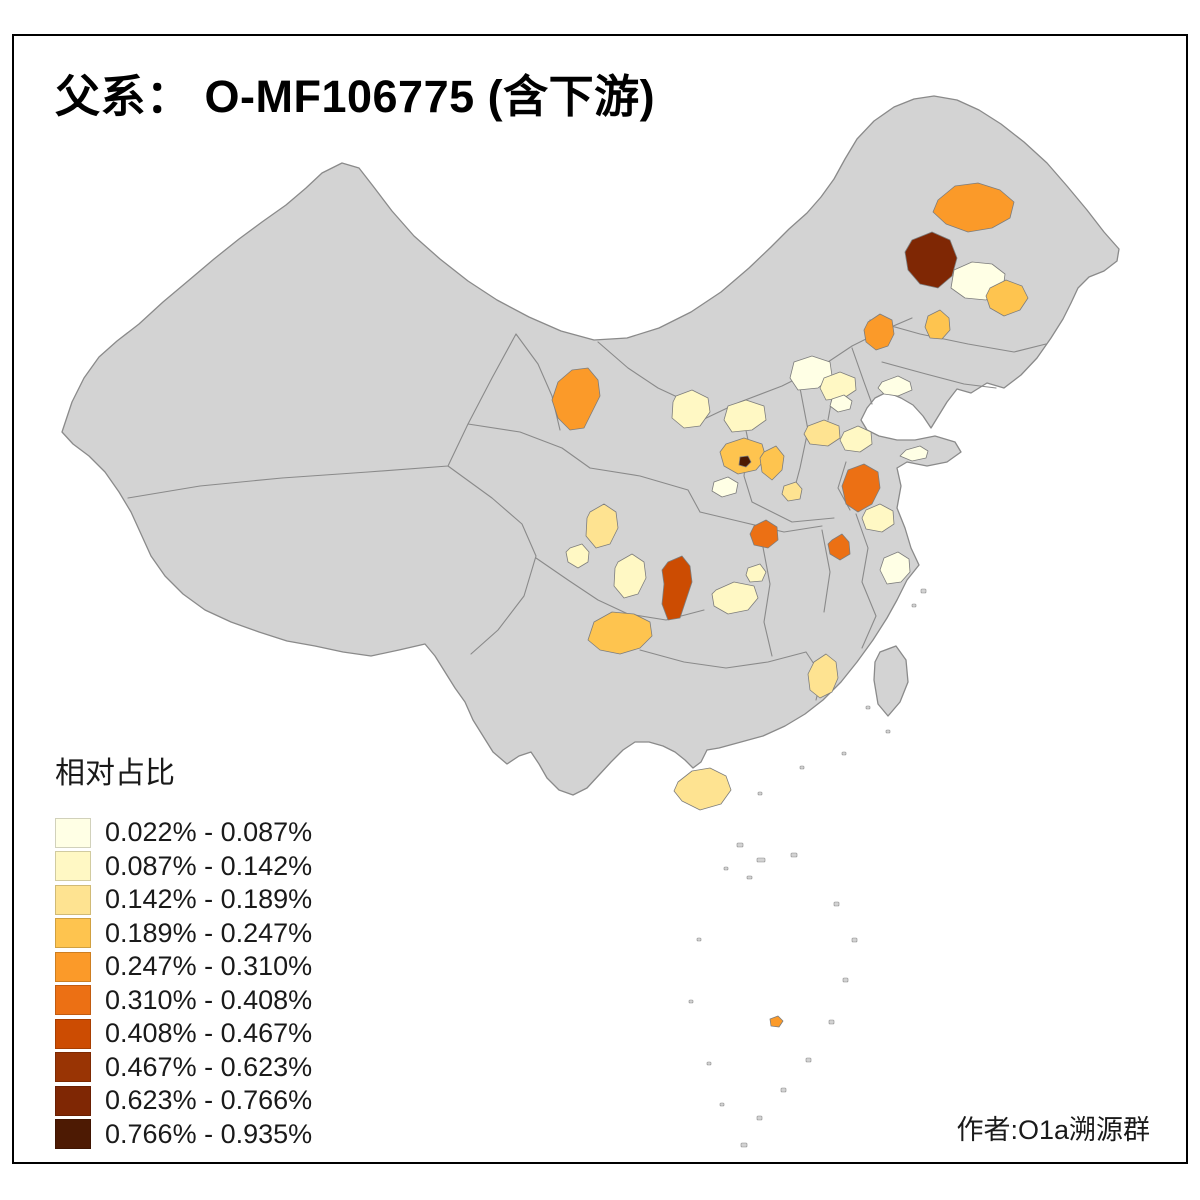 This screenshot has height=1200, width=1200. I want to click on legend-item: 0.189% - 0.247%, so click(183, 934).